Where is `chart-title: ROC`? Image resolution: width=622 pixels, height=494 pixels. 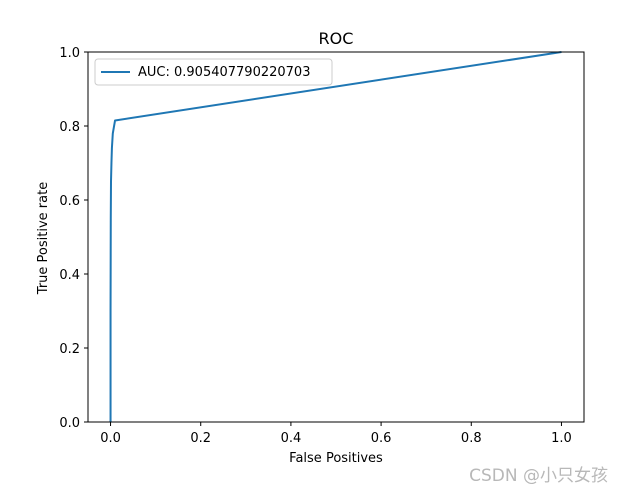
chart-title: ROC is located at coordinates (336, 38).